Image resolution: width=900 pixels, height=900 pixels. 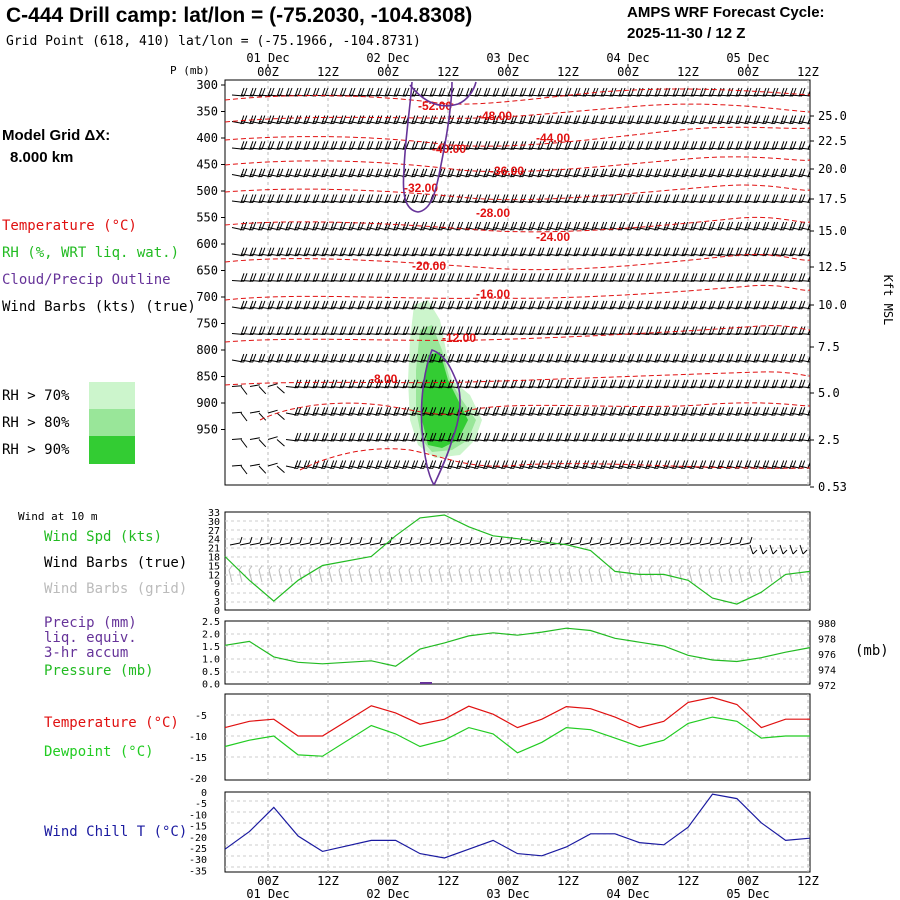 What do you see at coordinates (517, 737) in the screenshot?
I see `temperature-panel` at bounding box center [517, 737].